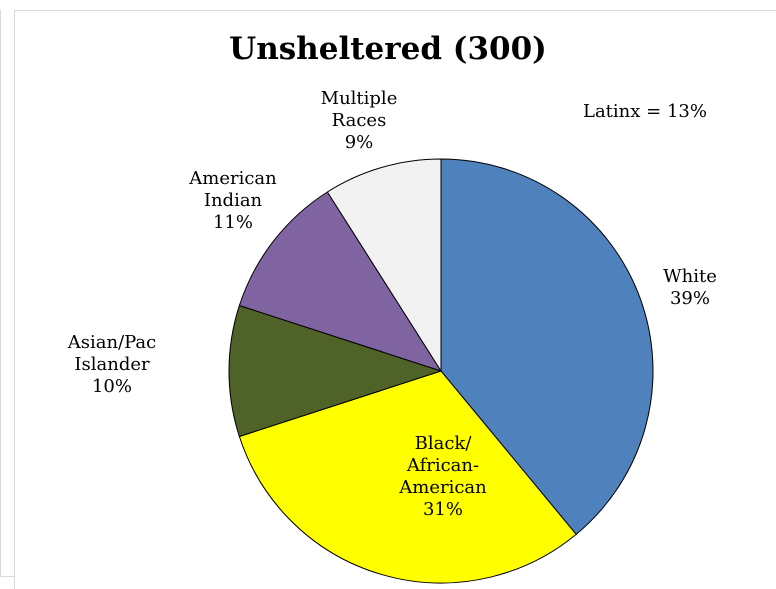  What do you see at coordinates (690, 276) in the screenshot?
I see `slice-label-white-line-1: White` at bounding box center [690, 276].